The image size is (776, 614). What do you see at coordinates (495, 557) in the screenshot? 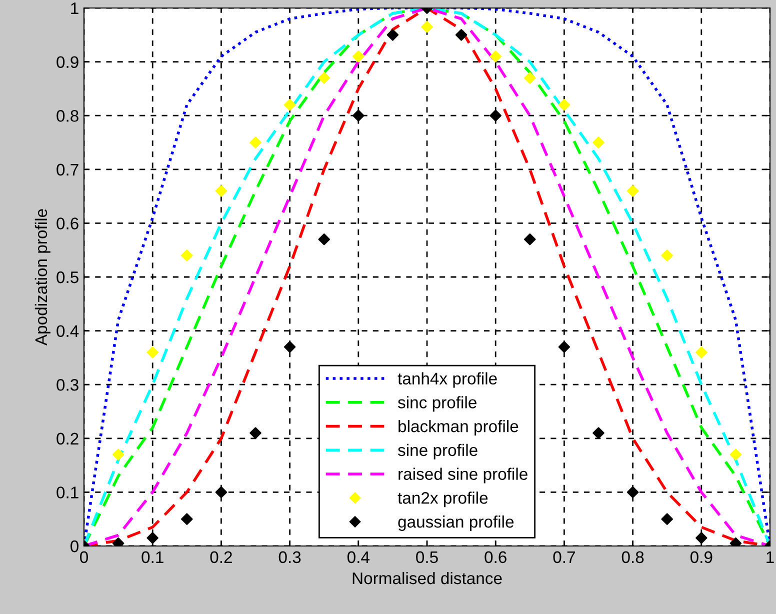
I see `x-tick-label: 0.6` at bounding box center [495, 557].